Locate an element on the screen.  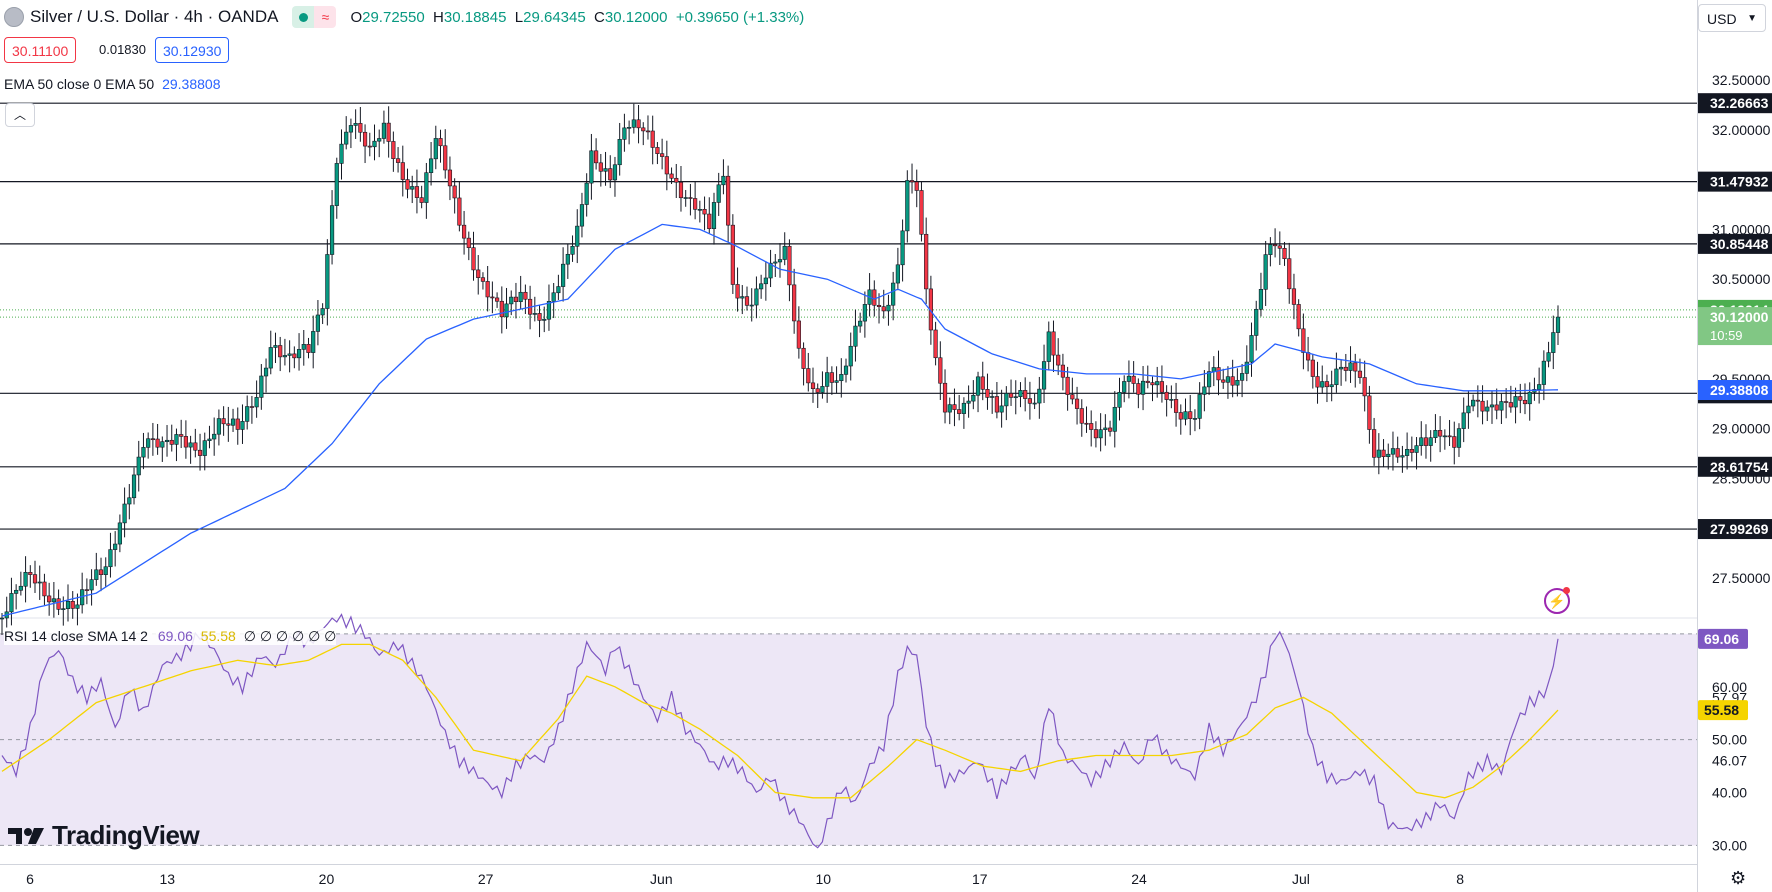
buy-price-button: 30.12930 is located at coordinates (192, 50).